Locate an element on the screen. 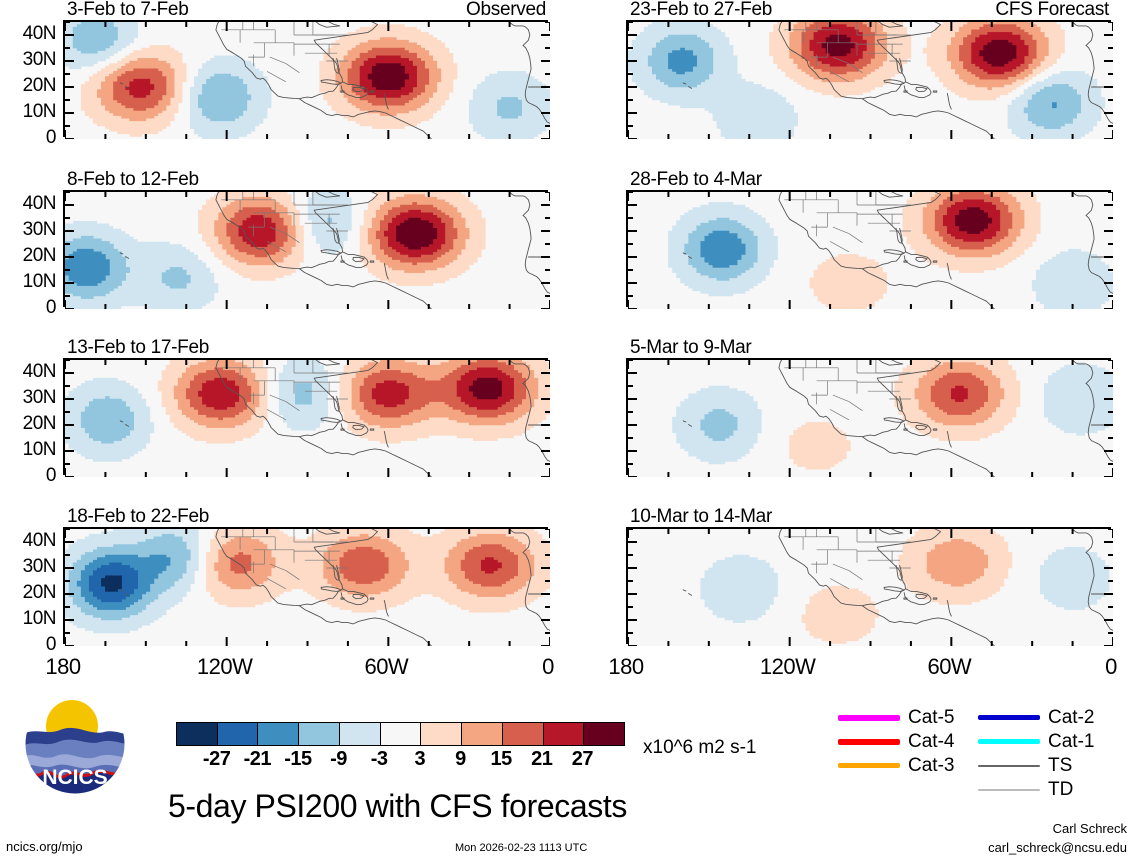 The image size is (1135, 859). legend-item-cat-1: Cat-1 is located at coordinates (1036, 741).